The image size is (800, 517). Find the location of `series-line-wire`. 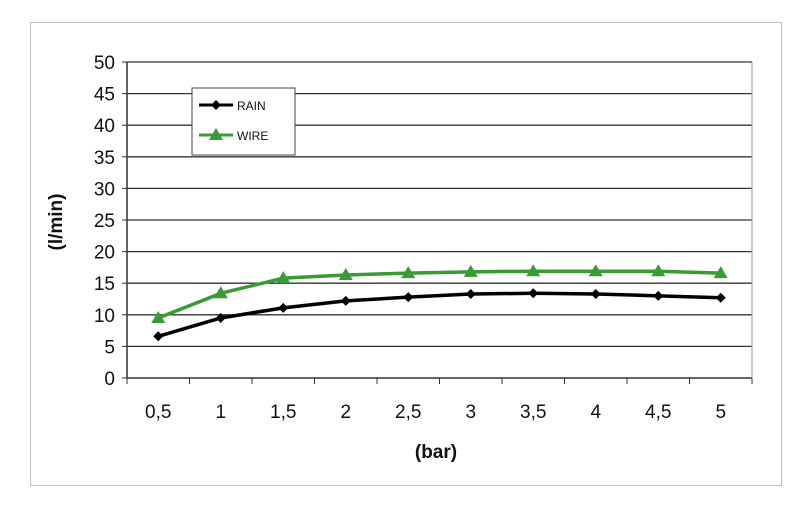

series-line-wire is located at coordinates (439, 294).